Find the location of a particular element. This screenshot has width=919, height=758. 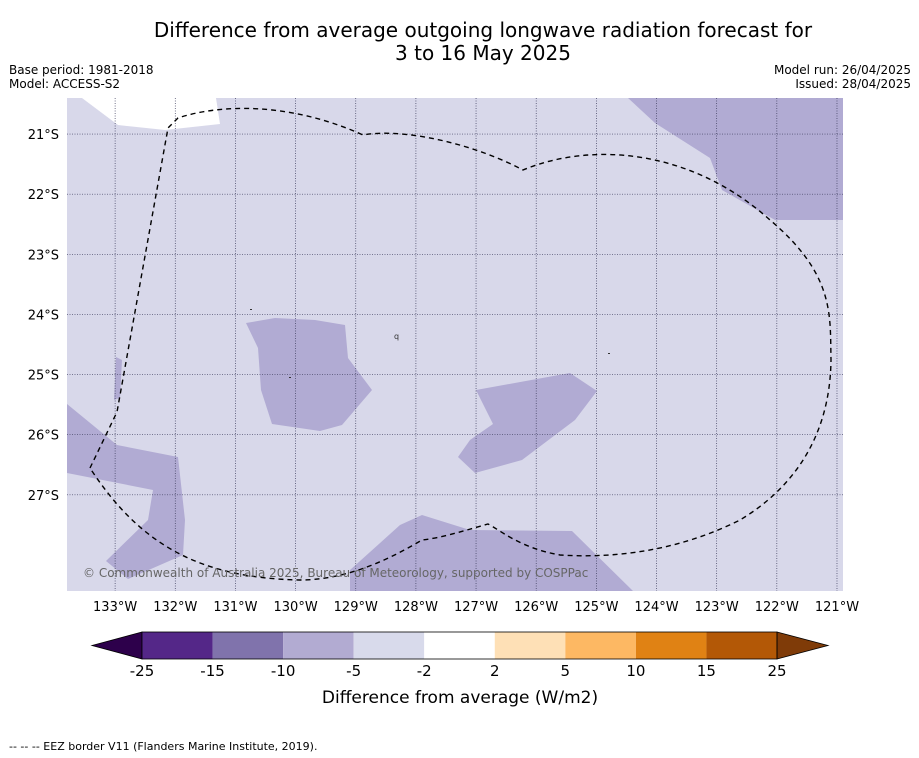

negative-region-center-right is located at coordinates (527, 423).